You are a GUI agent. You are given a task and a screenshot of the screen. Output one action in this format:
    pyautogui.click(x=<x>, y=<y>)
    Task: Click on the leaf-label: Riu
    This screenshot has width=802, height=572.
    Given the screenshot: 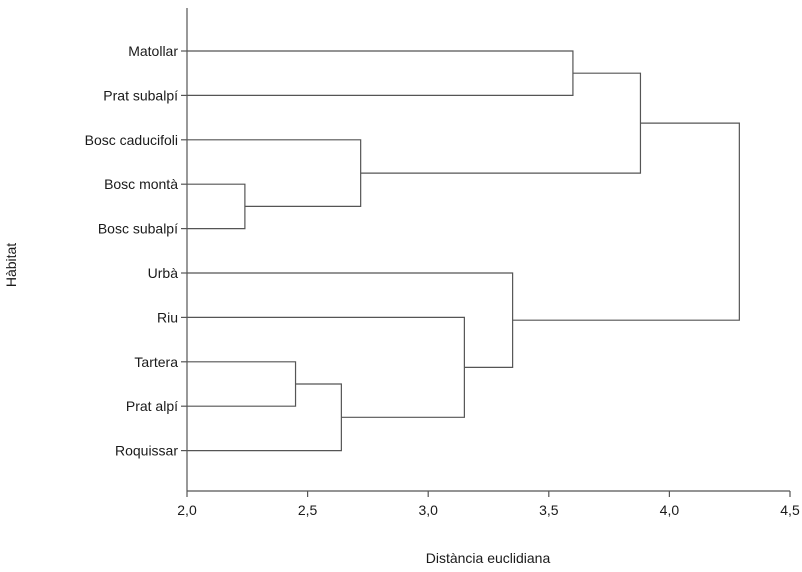 What is the action you would take?
    pyautogui.click(x=167, y=317)
    